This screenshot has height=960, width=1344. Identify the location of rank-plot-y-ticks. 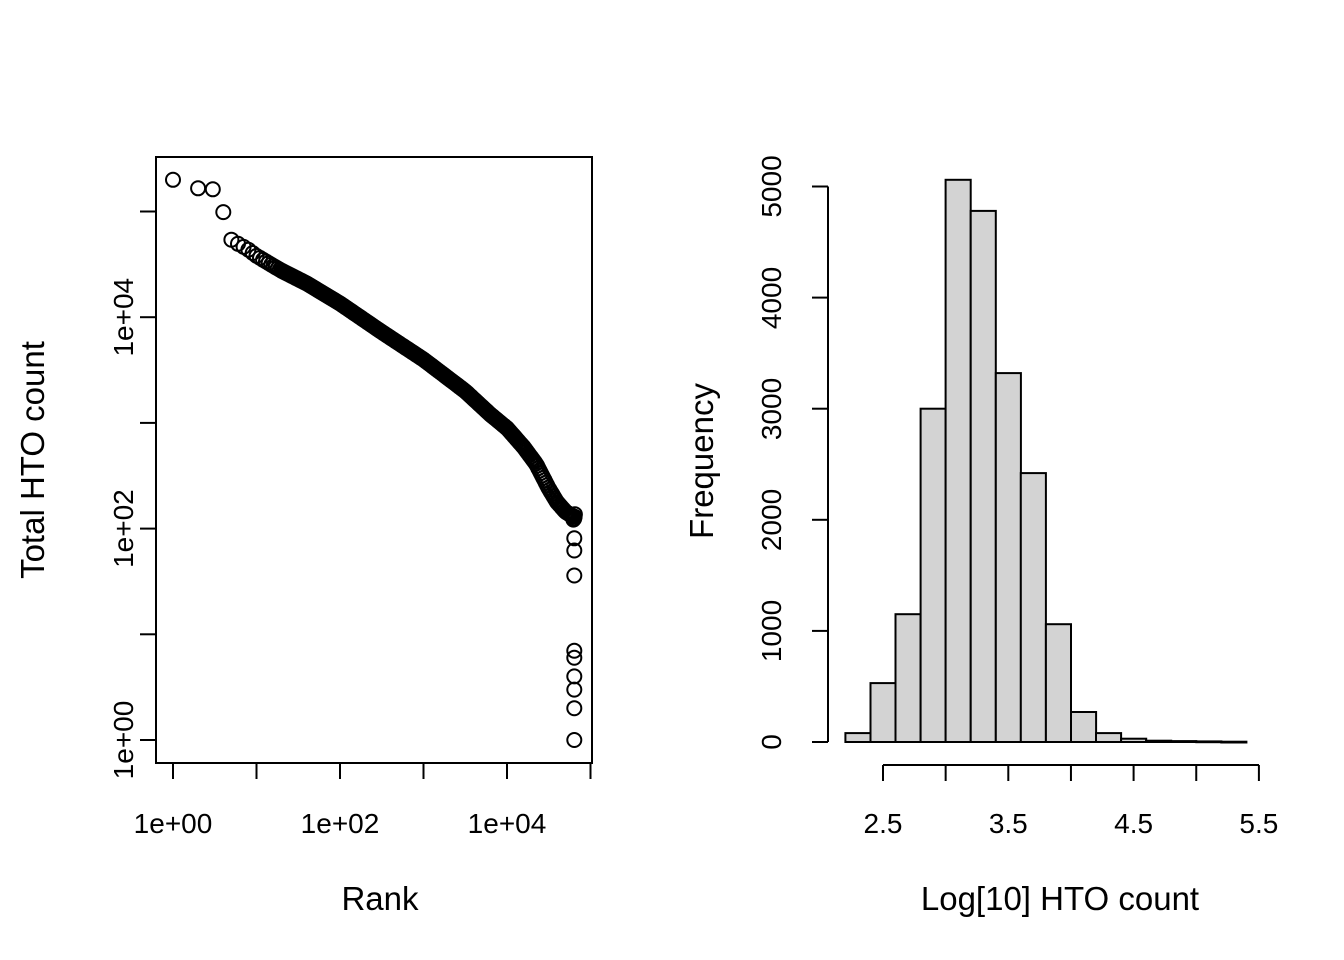
(148, 475).